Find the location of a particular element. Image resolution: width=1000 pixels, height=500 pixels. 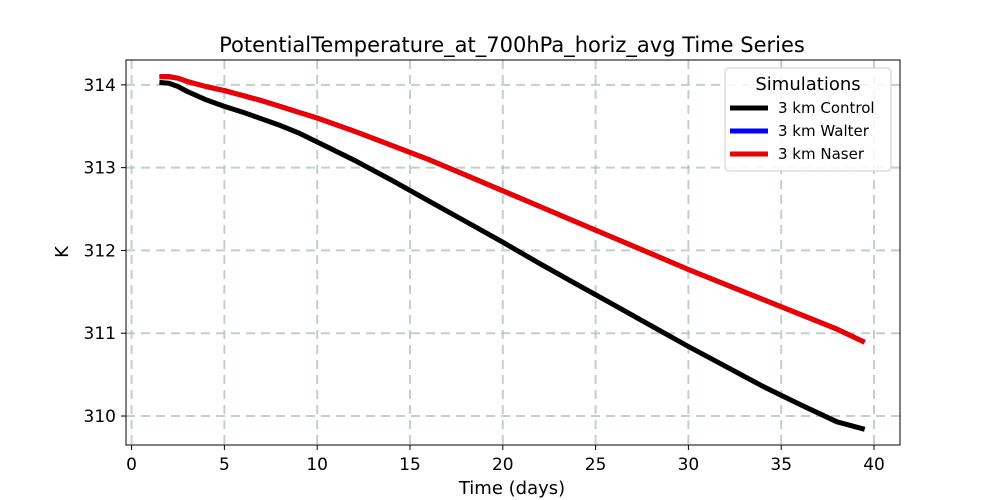

y-tick-label: 314 is located at coordinates (100, 86).